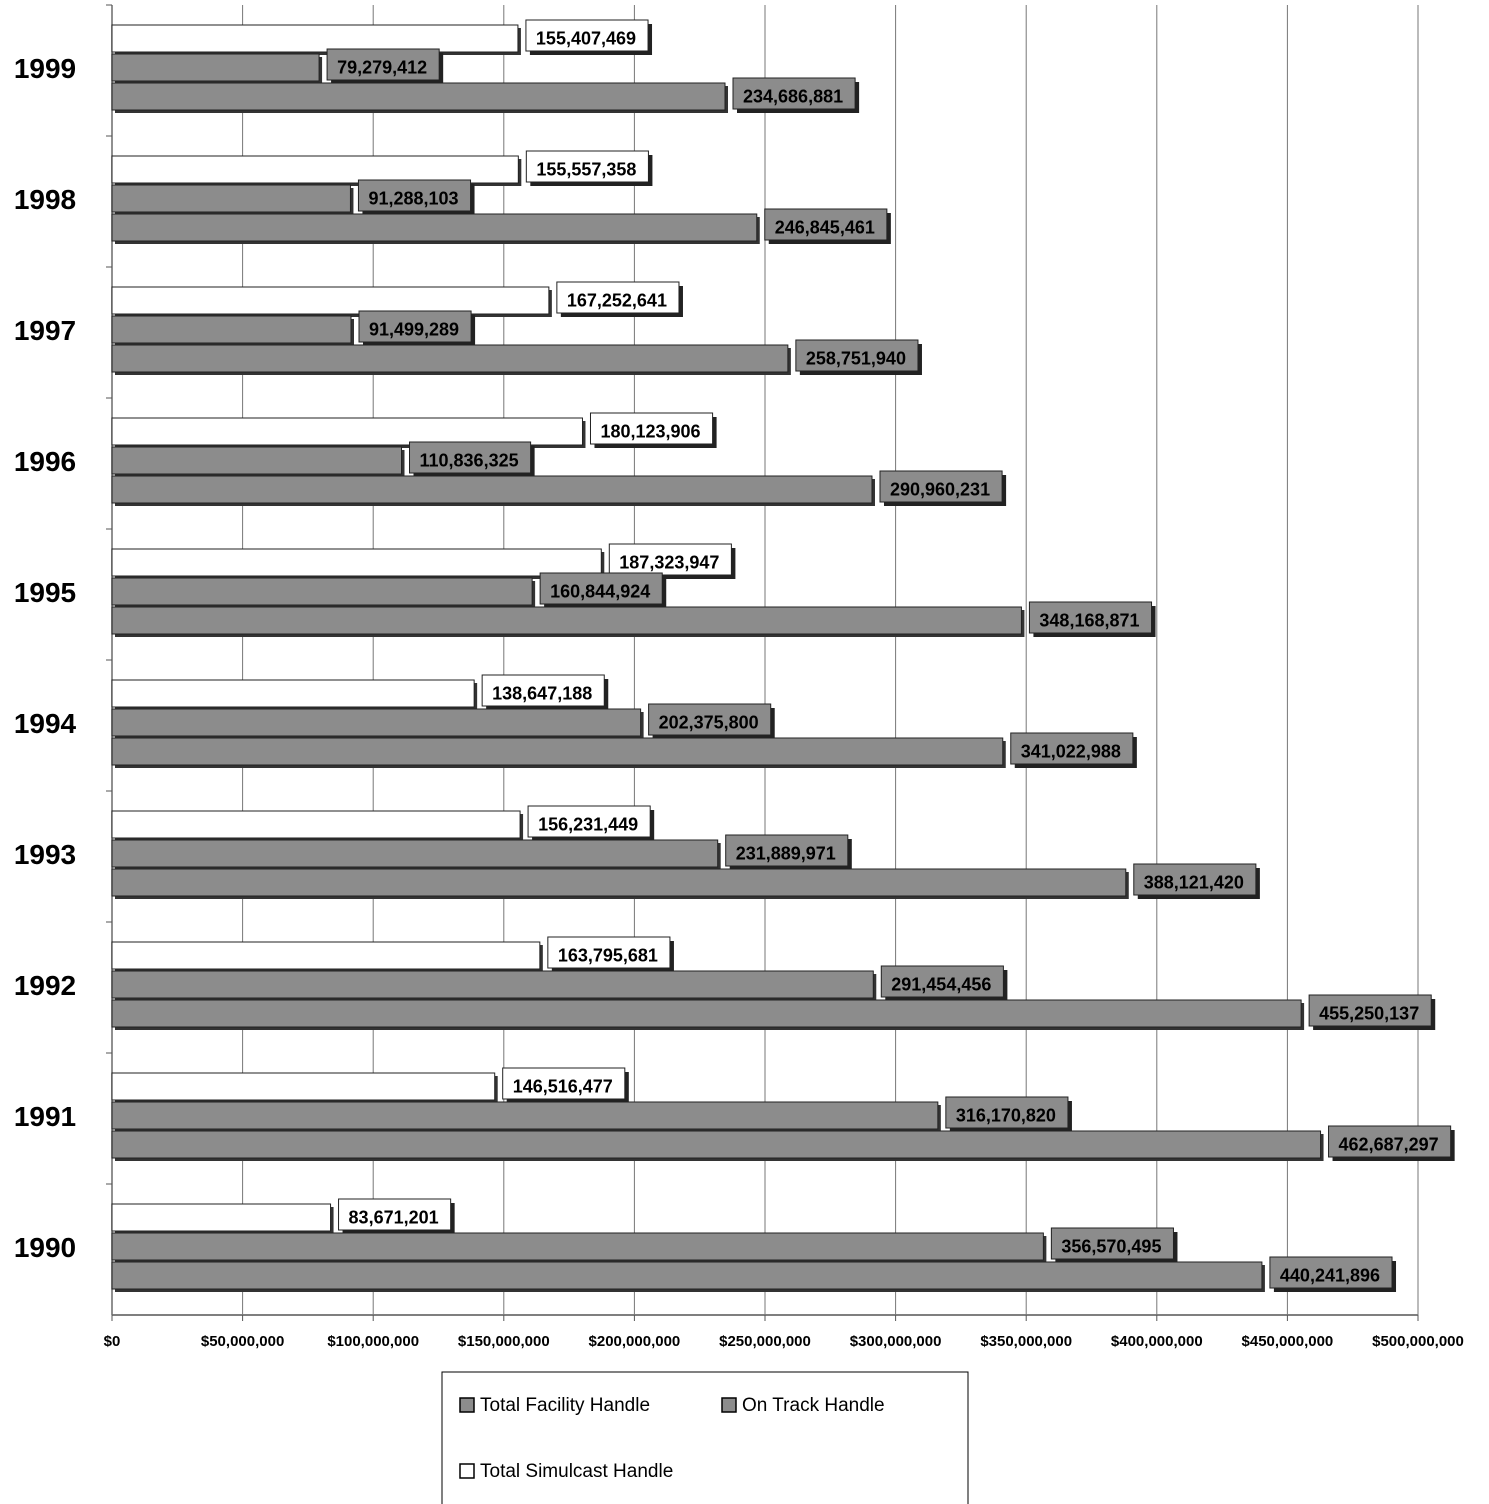 Image resolution: width=1489 pixels, height=1504 pixels. I want to click on data-label: 167,252,641, so click(617, 300).